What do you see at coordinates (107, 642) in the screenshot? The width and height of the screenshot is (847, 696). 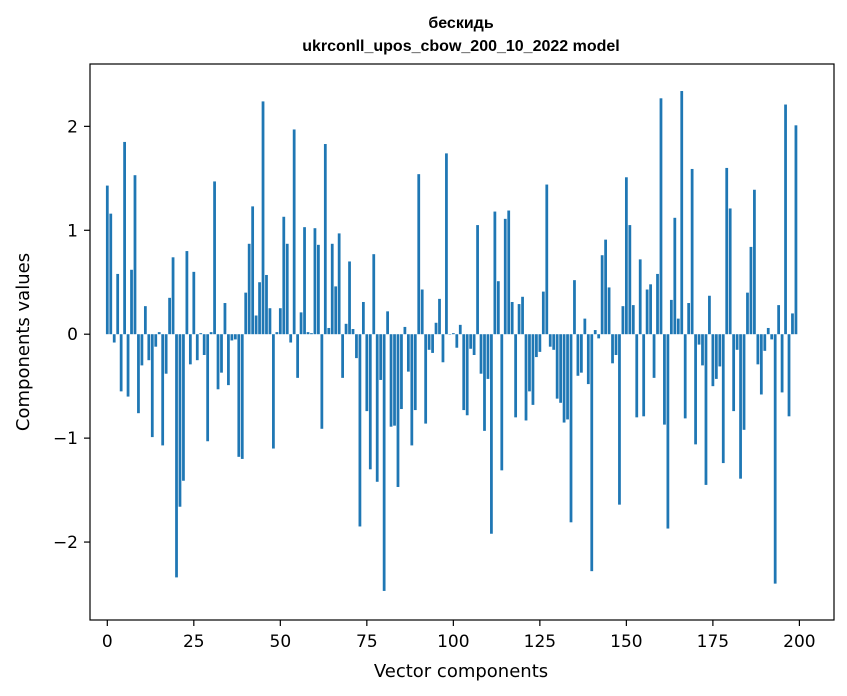 I see `x-tick-label-0: 0` at bounding box center [107, 642].